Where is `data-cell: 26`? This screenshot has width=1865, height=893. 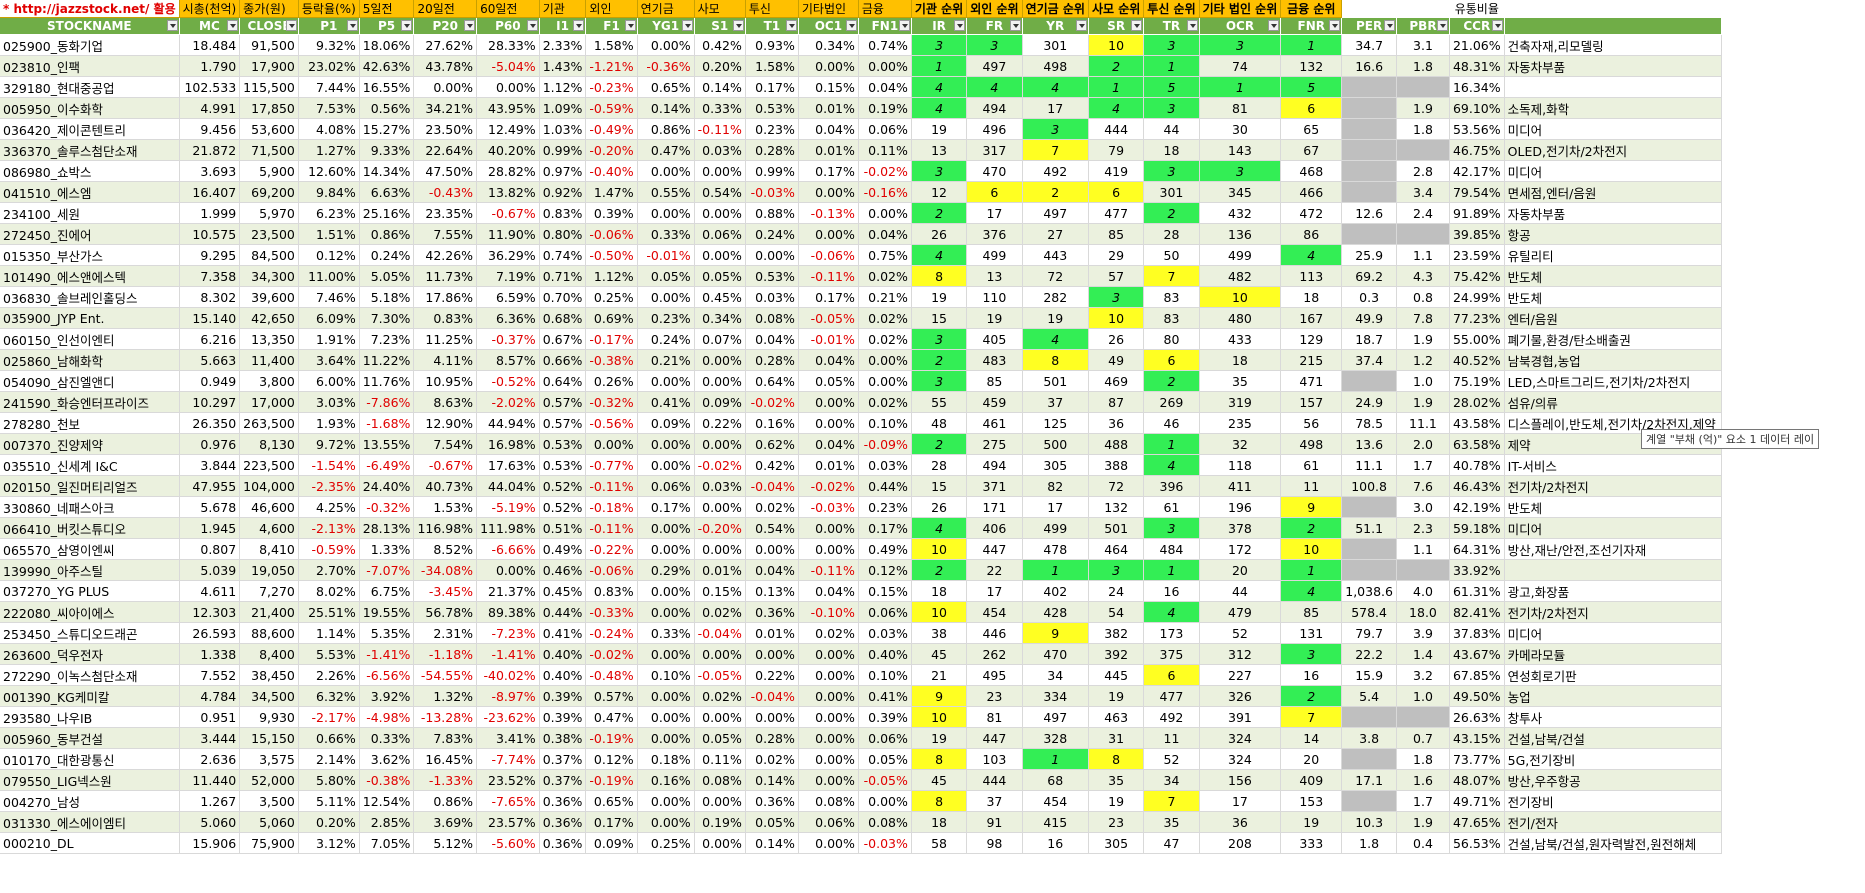
data-cell: 26 is located at coordinates (939, 507).